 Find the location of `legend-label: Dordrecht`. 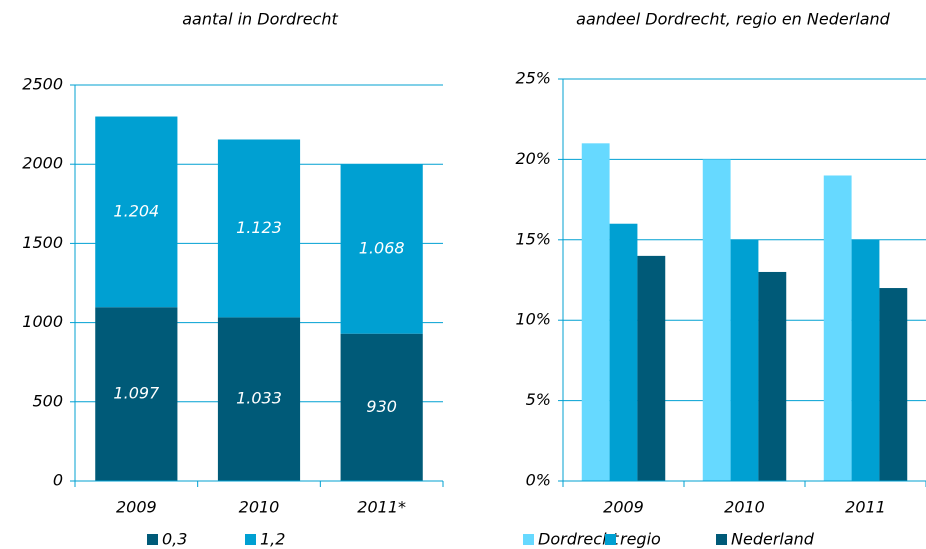

legend-label: Dordrecht is located at coordinates (578, 539).